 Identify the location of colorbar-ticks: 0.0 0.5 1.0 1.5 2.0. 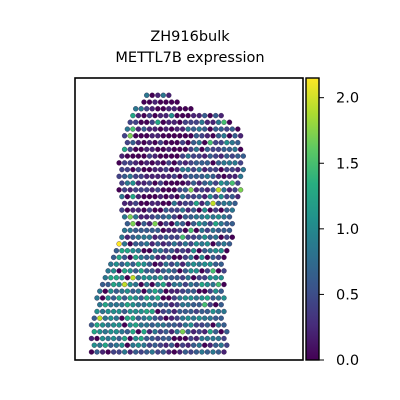
(339, 230).